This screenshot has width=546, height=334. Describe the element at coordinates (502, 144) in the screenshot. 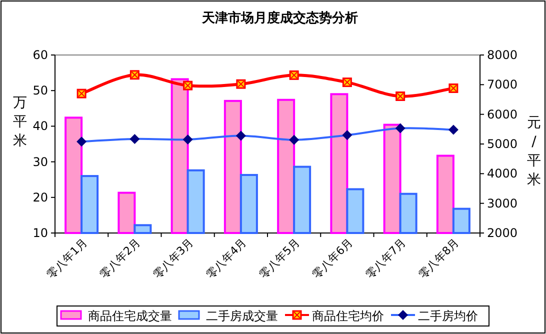

I see `y2-tick-label: 5000` at that location.